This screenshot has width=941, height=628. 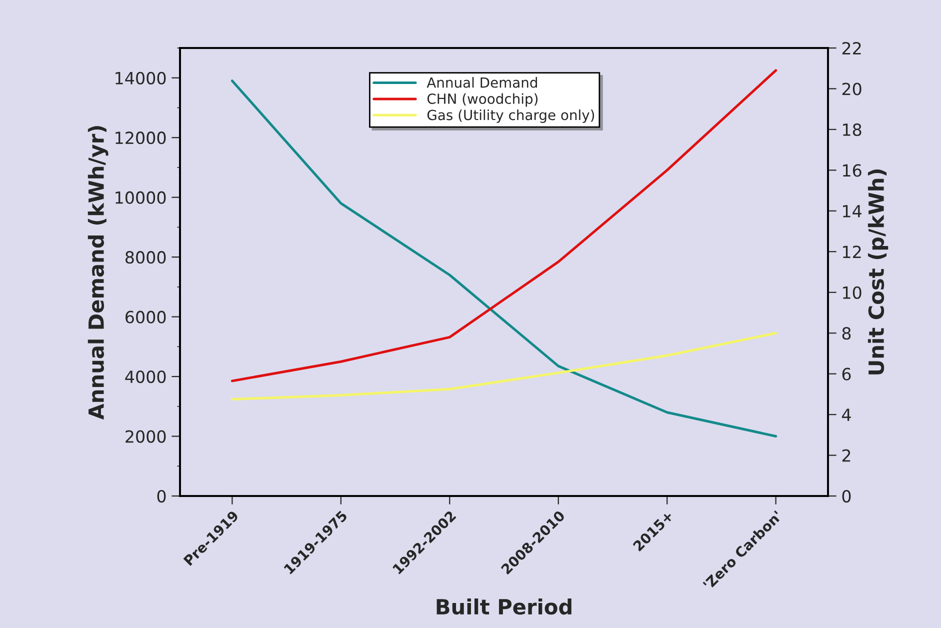 What do you see at coordinates (504, 366) in the screenshot?
I see `line-series` at bounding box center [504, 366].